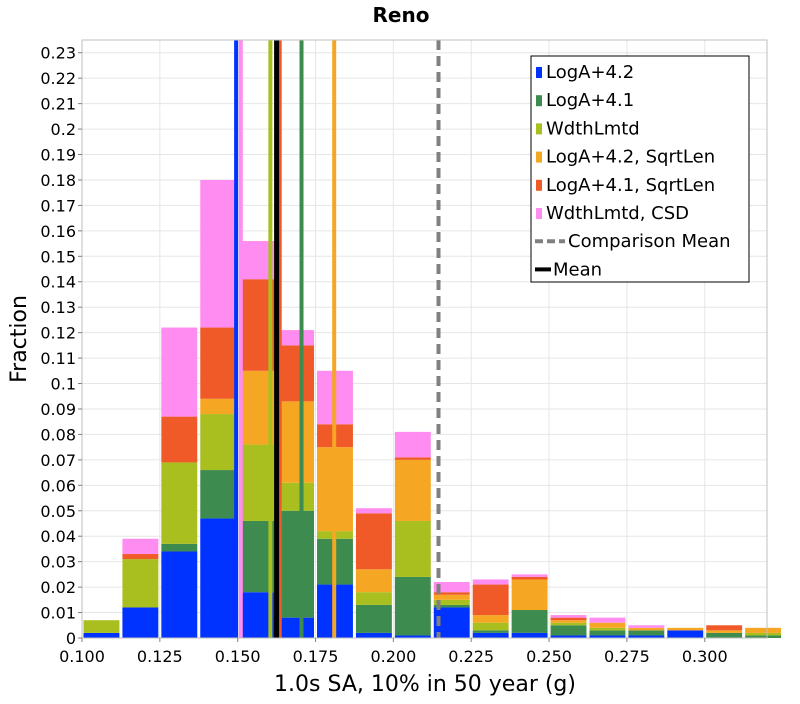 The image size is (800, 704). Describe the element at coordinates (58, 536) in the screenshot. I see `y-tick-label: 0.04` at that location.